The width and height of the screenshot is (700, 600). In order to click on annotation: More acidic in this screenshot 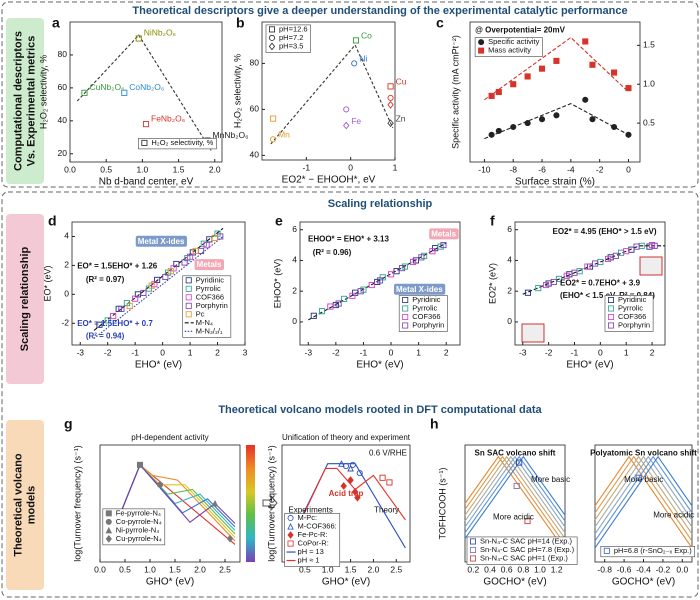, I will do `click(513, 517)`.